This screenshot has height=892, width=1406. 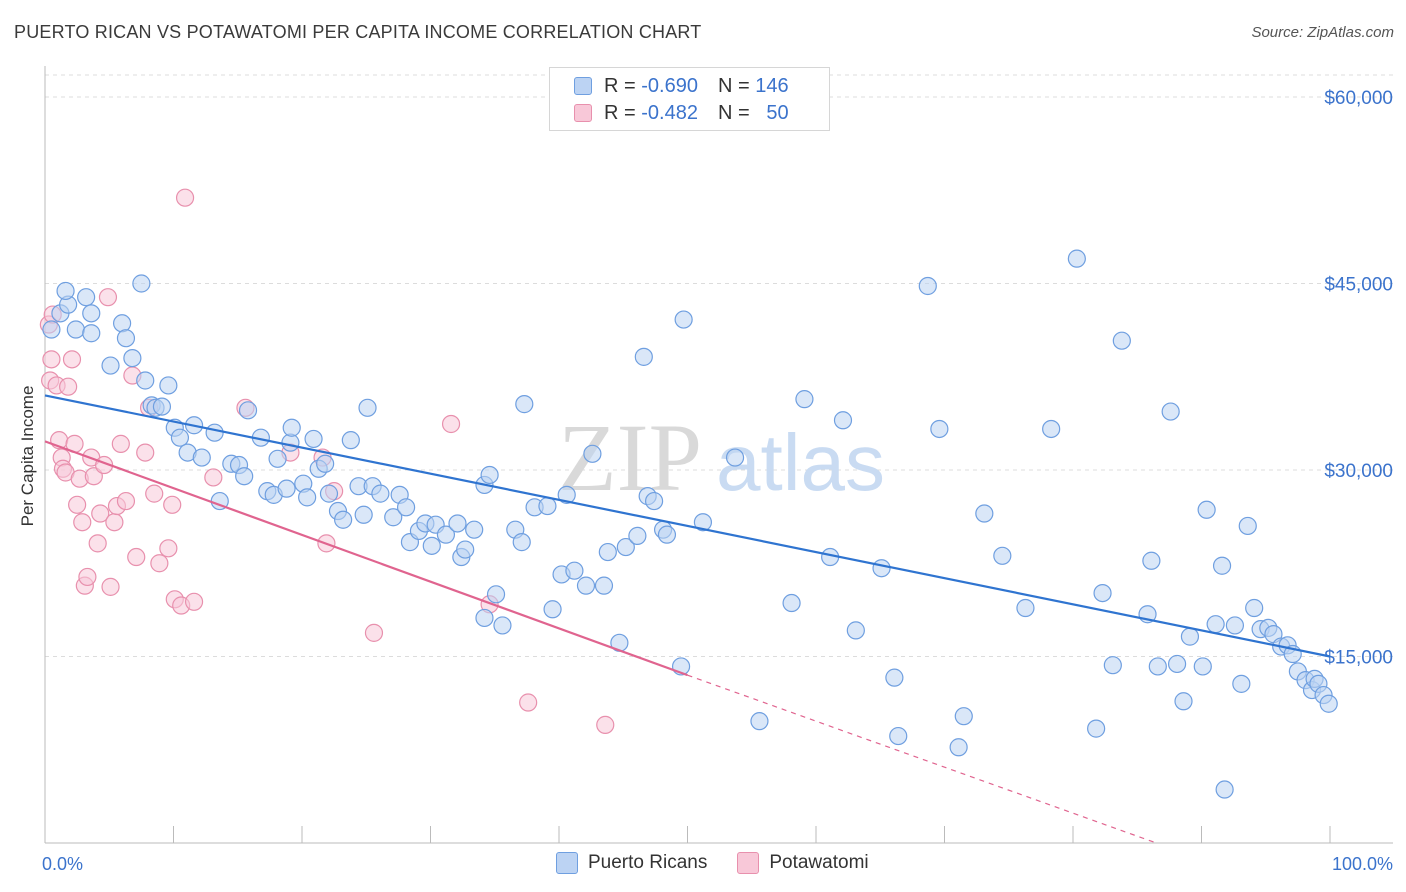 I want to click on stats-row-potawatomi: R = -0.482 N = 50, so click(x=681, y=113).